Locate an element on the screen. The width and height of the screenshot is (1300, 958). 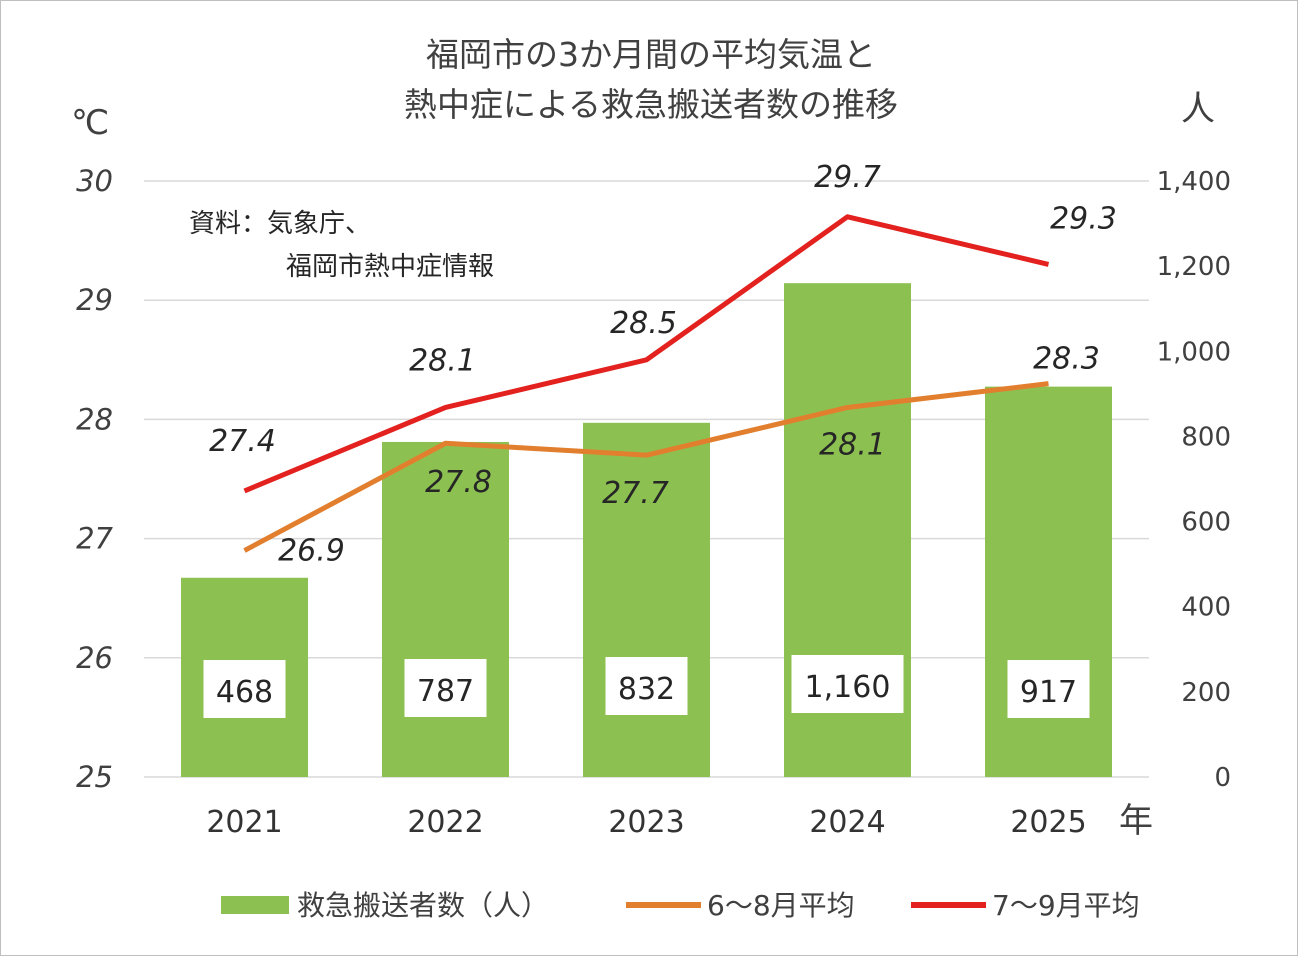
orange-line-label: 27.8 is located at coordinates (458, 482).